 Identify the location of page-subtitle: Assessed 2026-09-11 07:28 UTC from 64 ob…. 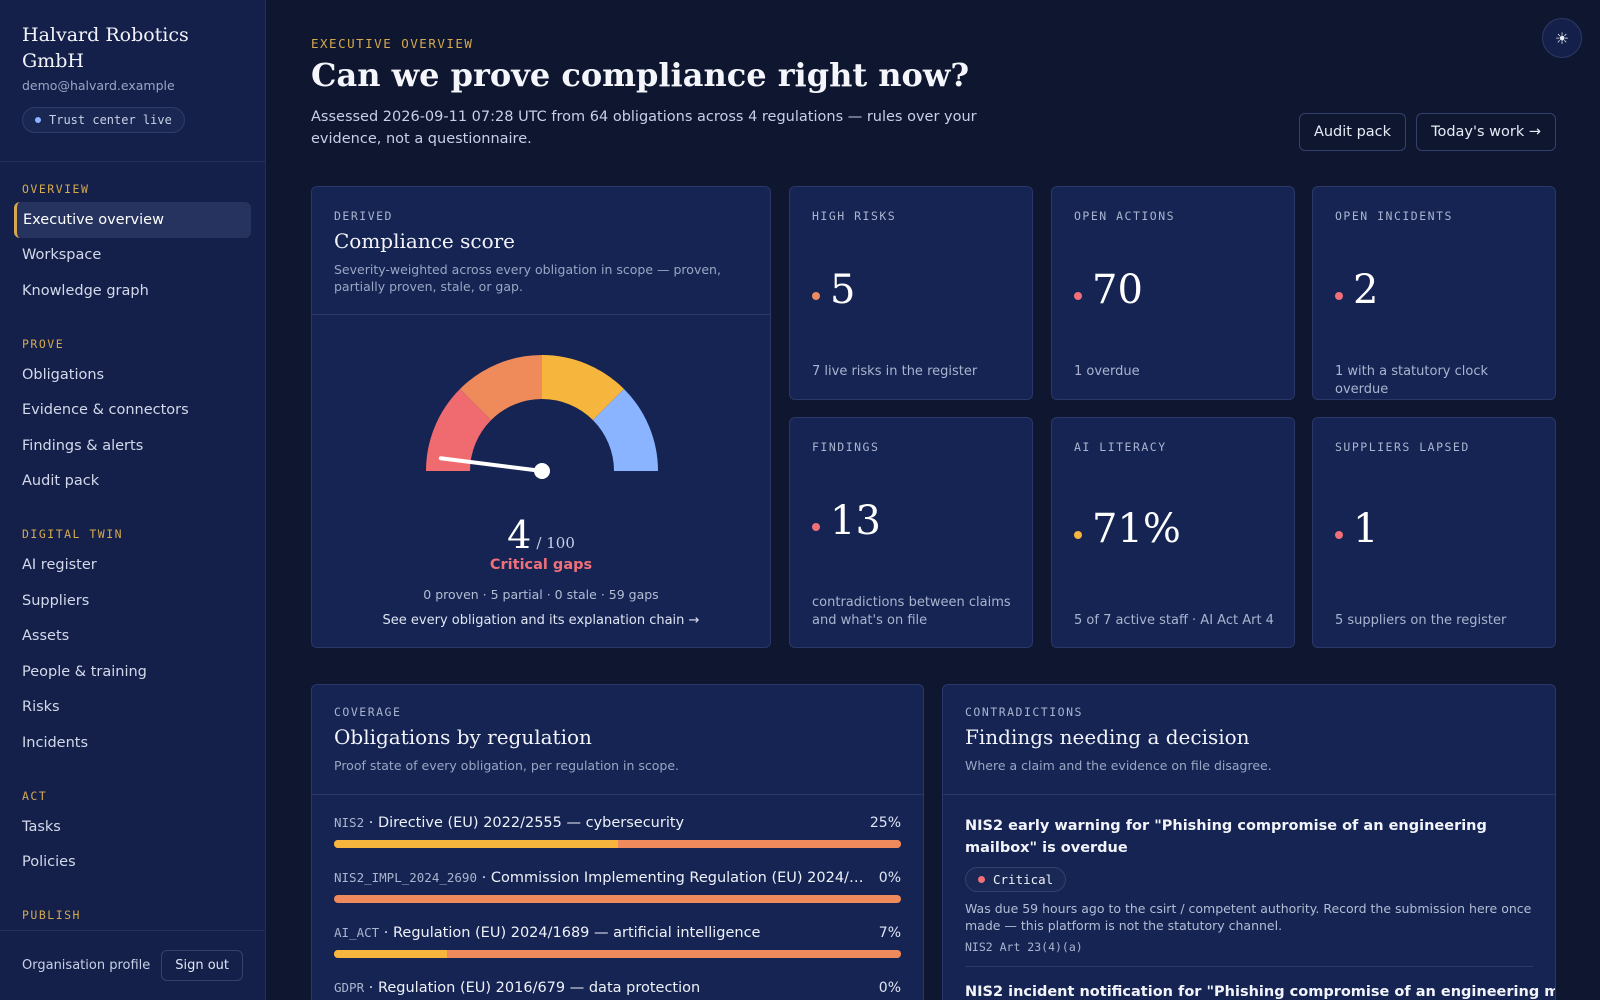
(644, 128).